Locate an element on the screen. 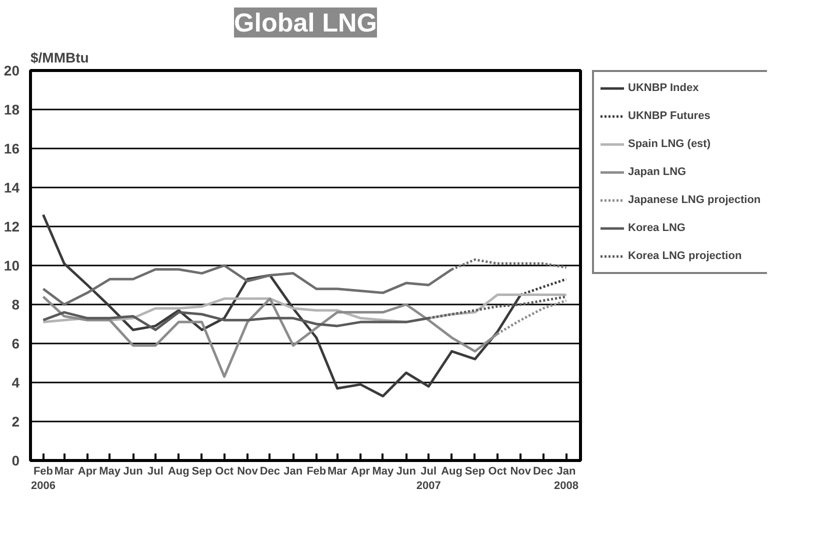 The width and height of the screenshot is (836, 542). y-tick-label: 4 is located at coordinates (16, 382).